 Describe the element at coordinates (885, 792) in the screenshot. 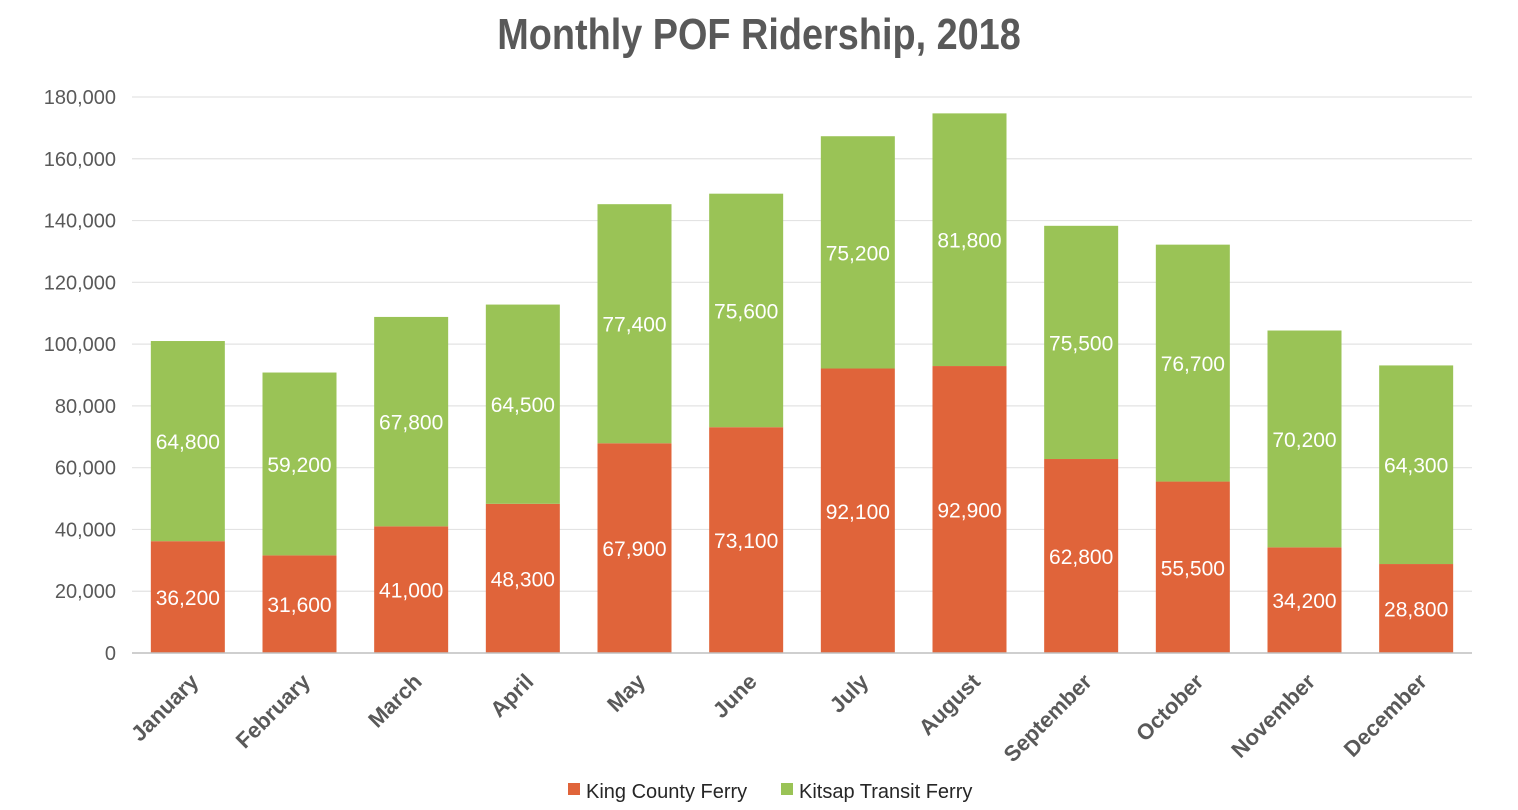

I see `legend-label: Kitsap Transit Ferry` at that location.